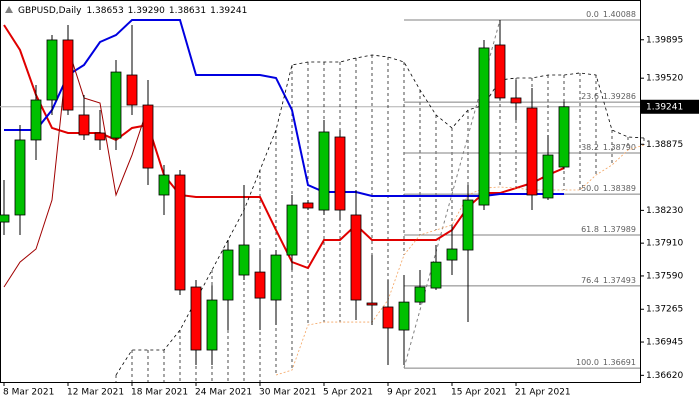  What do you see at coordinates (348, 393) in the screenshot?
I see `x-tick-label: 5 Apr 2021` at bounding box center [348, 393].